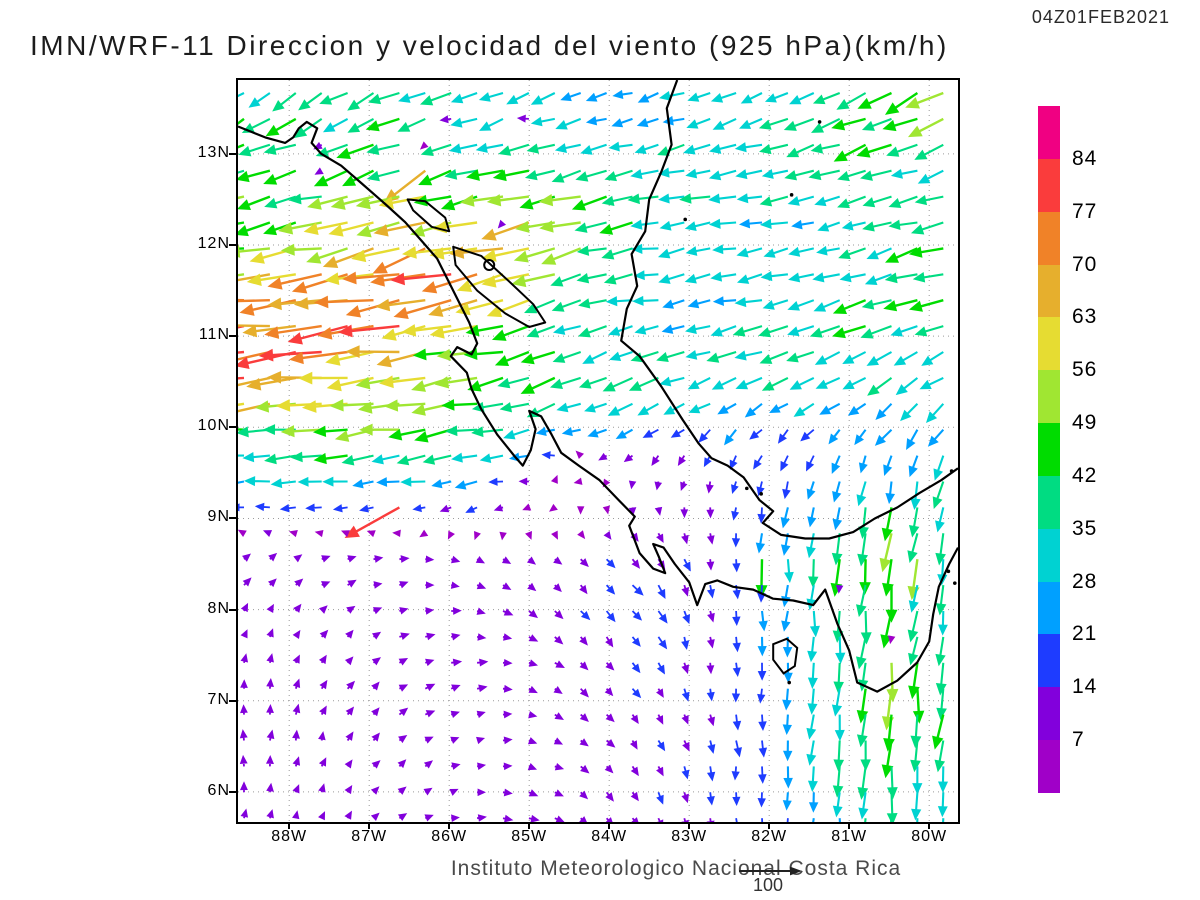  I want to click on island-outline, so click(489, 265).